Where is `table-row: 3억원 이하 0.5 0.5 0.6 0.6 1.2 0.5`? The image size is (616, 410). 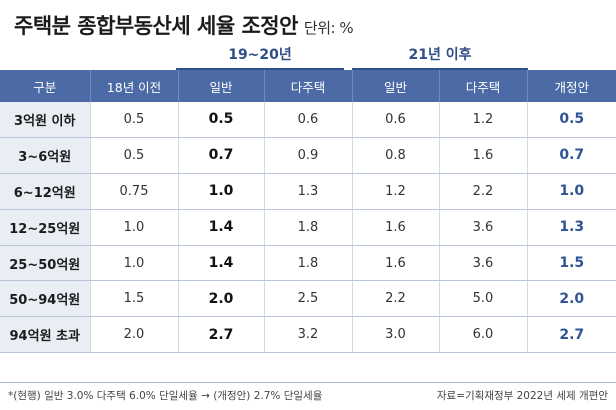
table-row: 3억원 이하 0.5 0.5 0.6 0.6 1.2 0.5 is located at coordinates (308, 120).